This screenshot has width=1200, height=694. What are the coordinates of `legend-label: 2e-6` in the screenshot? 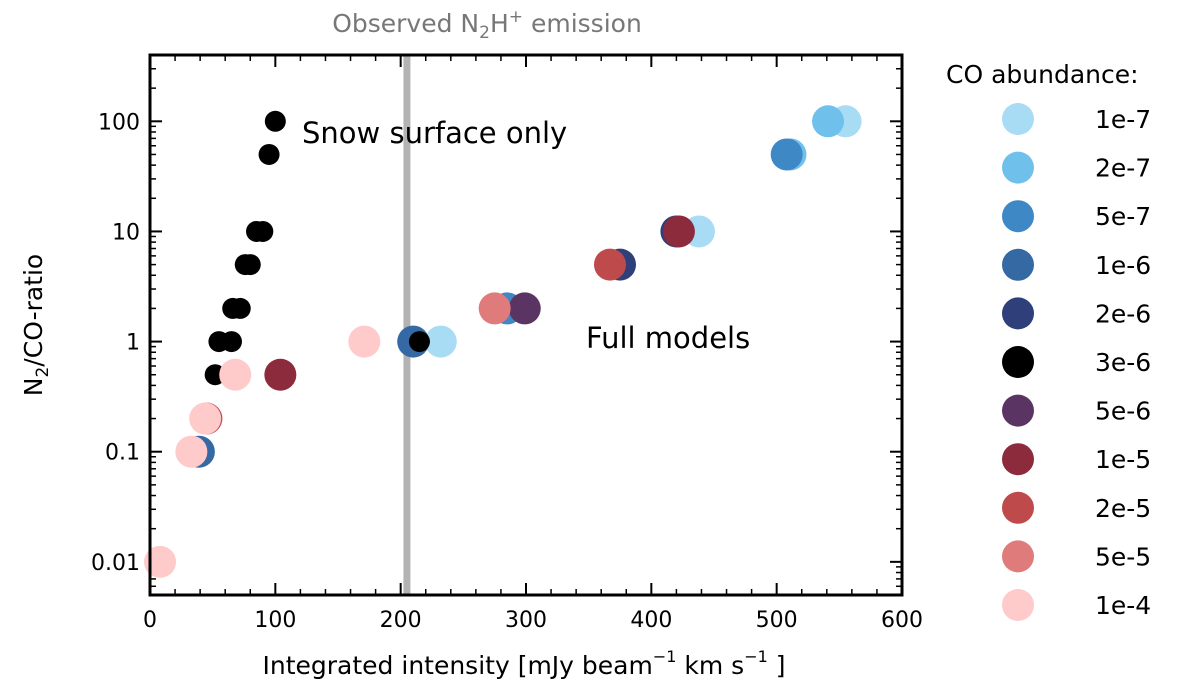 It's located at (1123, 313).